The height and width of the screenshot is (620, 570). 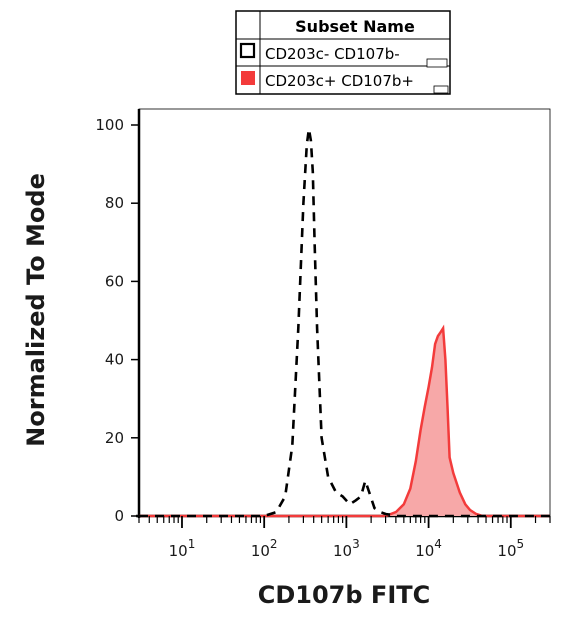 What do you see at coordinates (510, 548) in the screenshot?
I see `x-tick-label: 10⁵` at bounding box center [510, 548].